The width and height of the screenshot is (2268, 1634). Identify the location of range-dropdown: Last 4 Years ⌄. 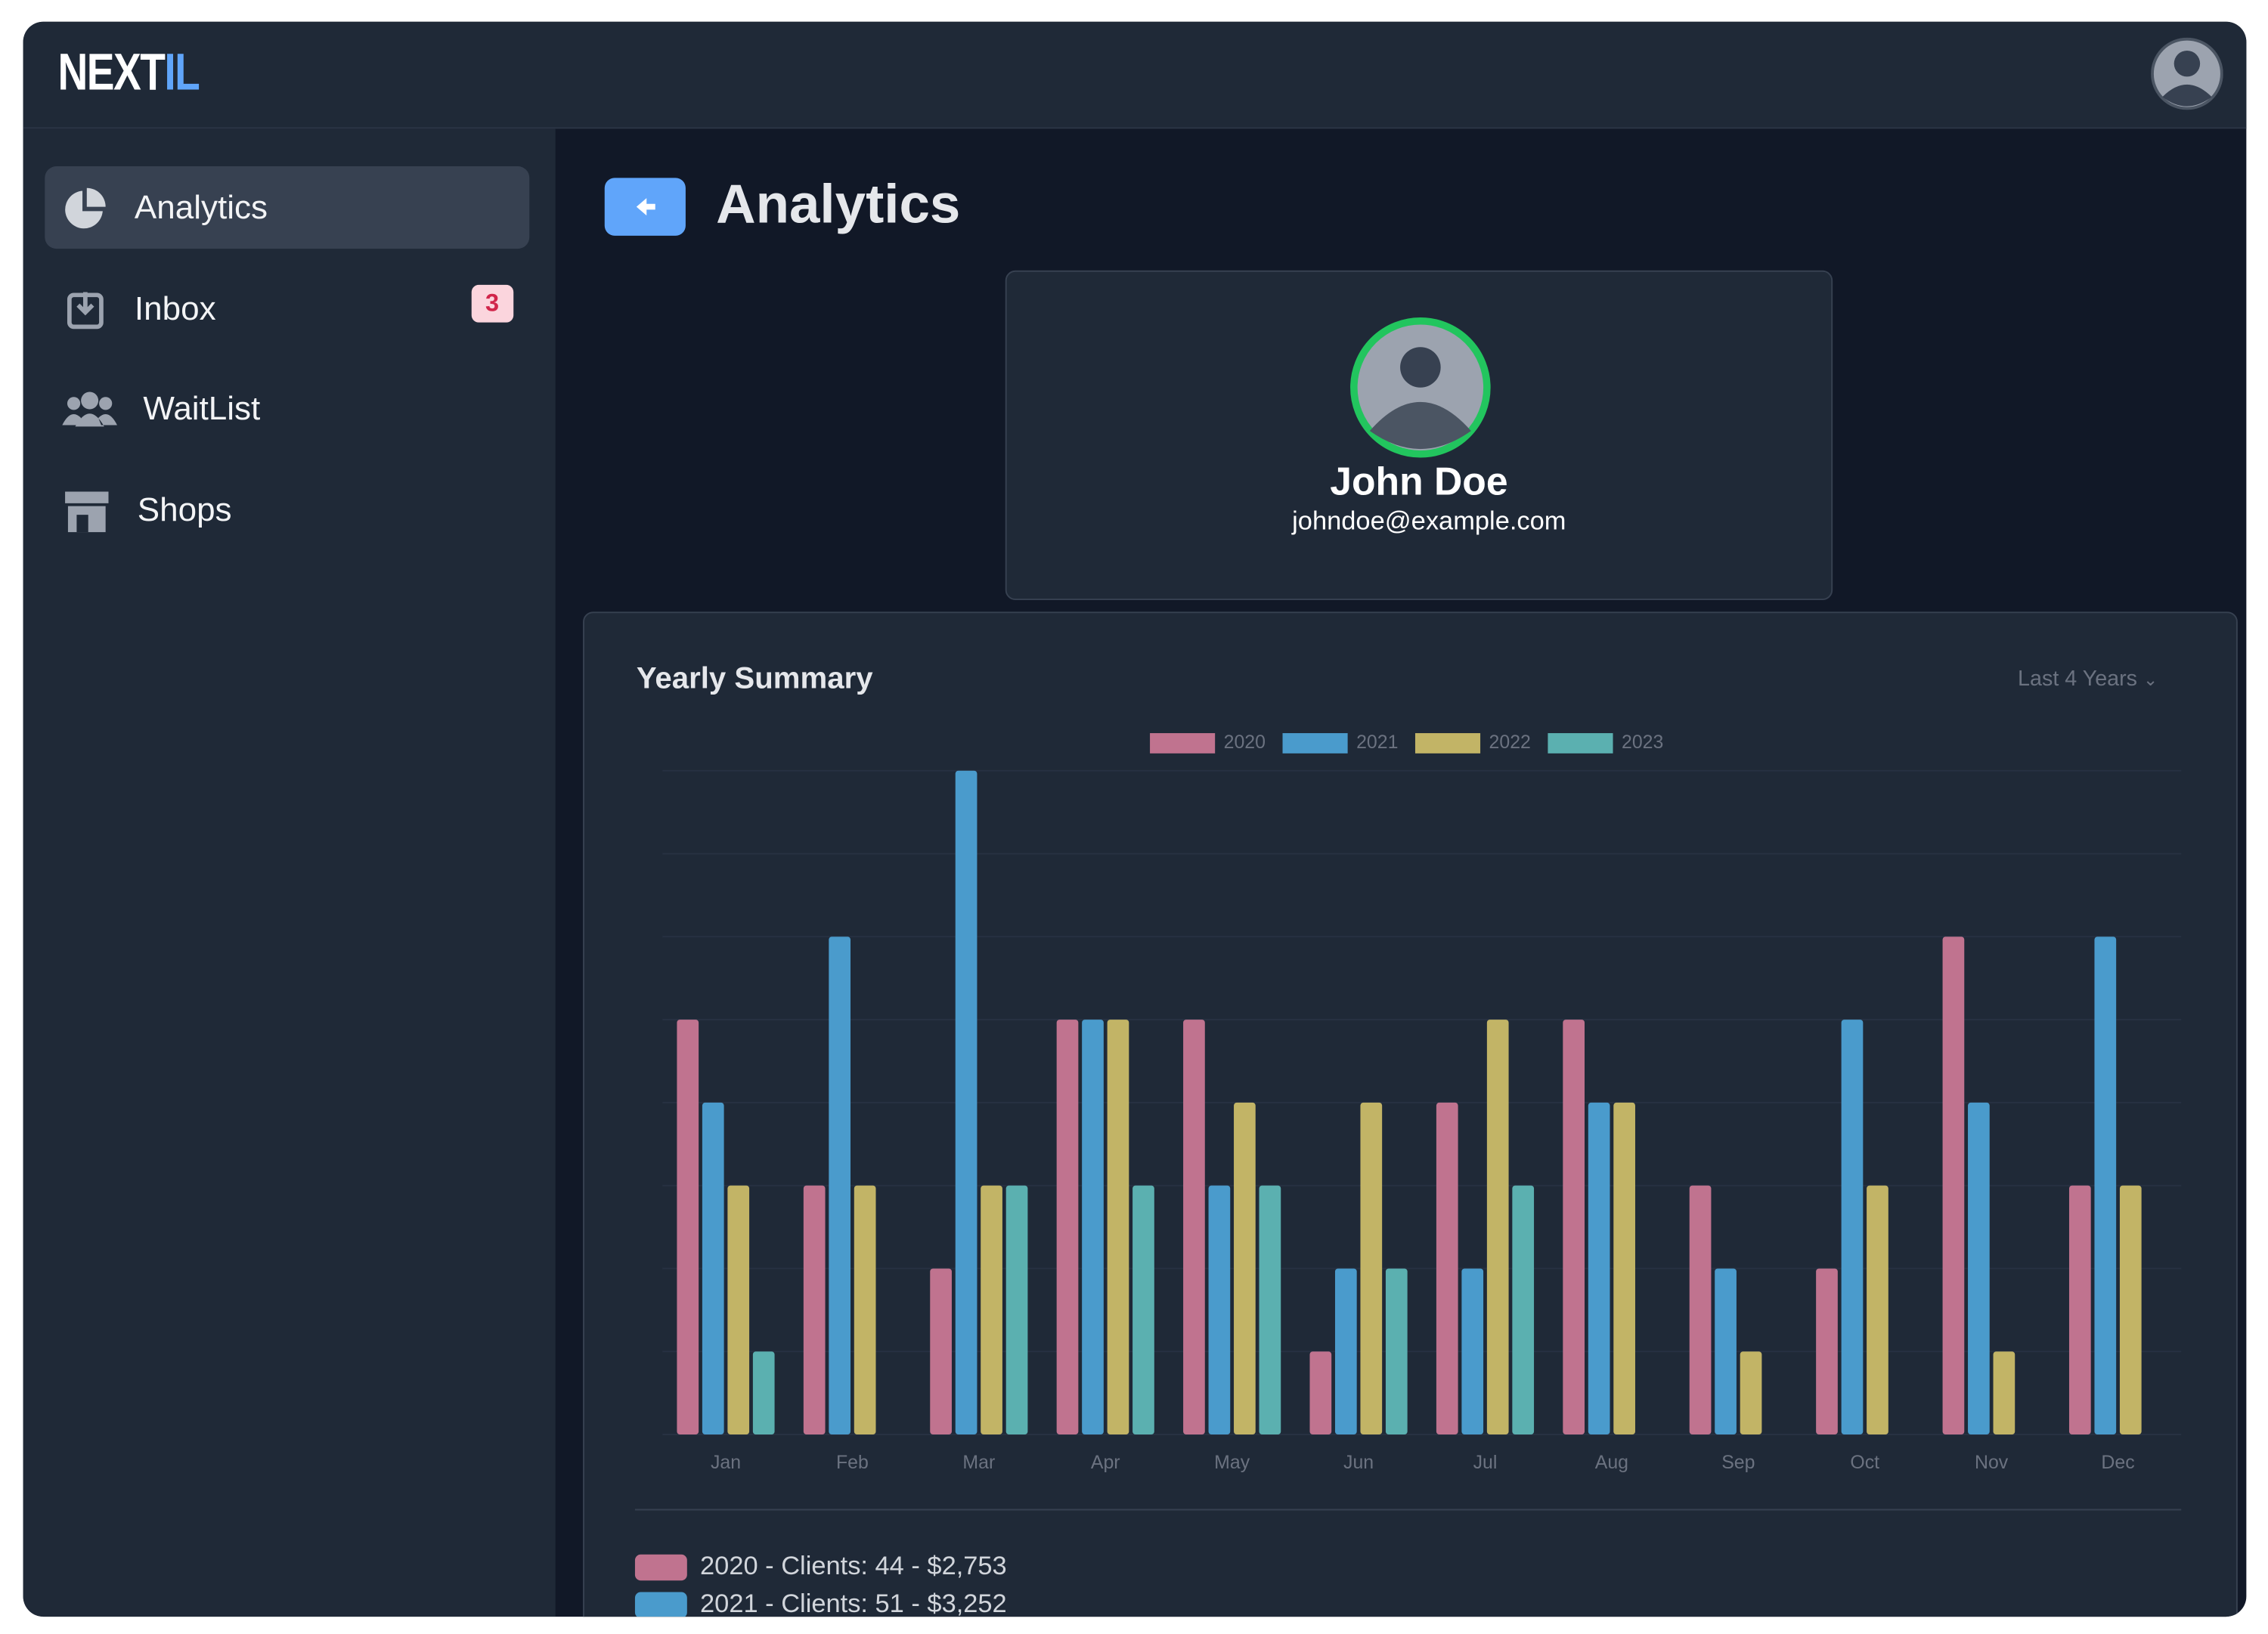
(2088, 679).